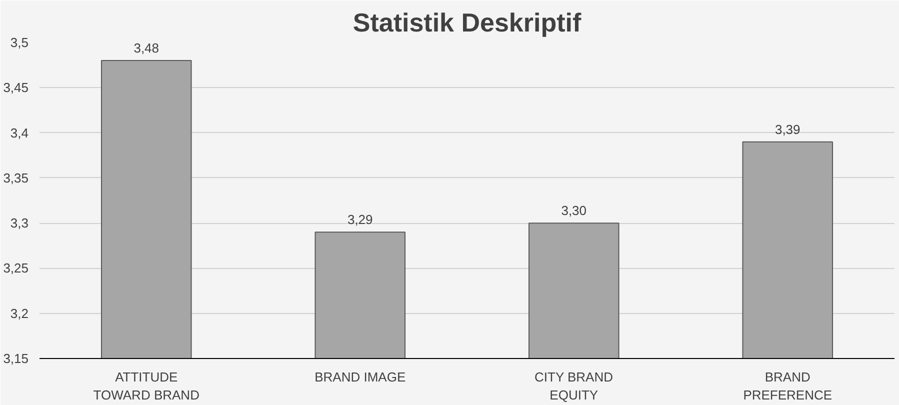 The width and height of the screenshot is (899, 405). What do you see at coordinates (574, 386) in the screenshot?
I see `x-tick-label: CITY BRAND EQUITY` at bounding box center [574, 386].